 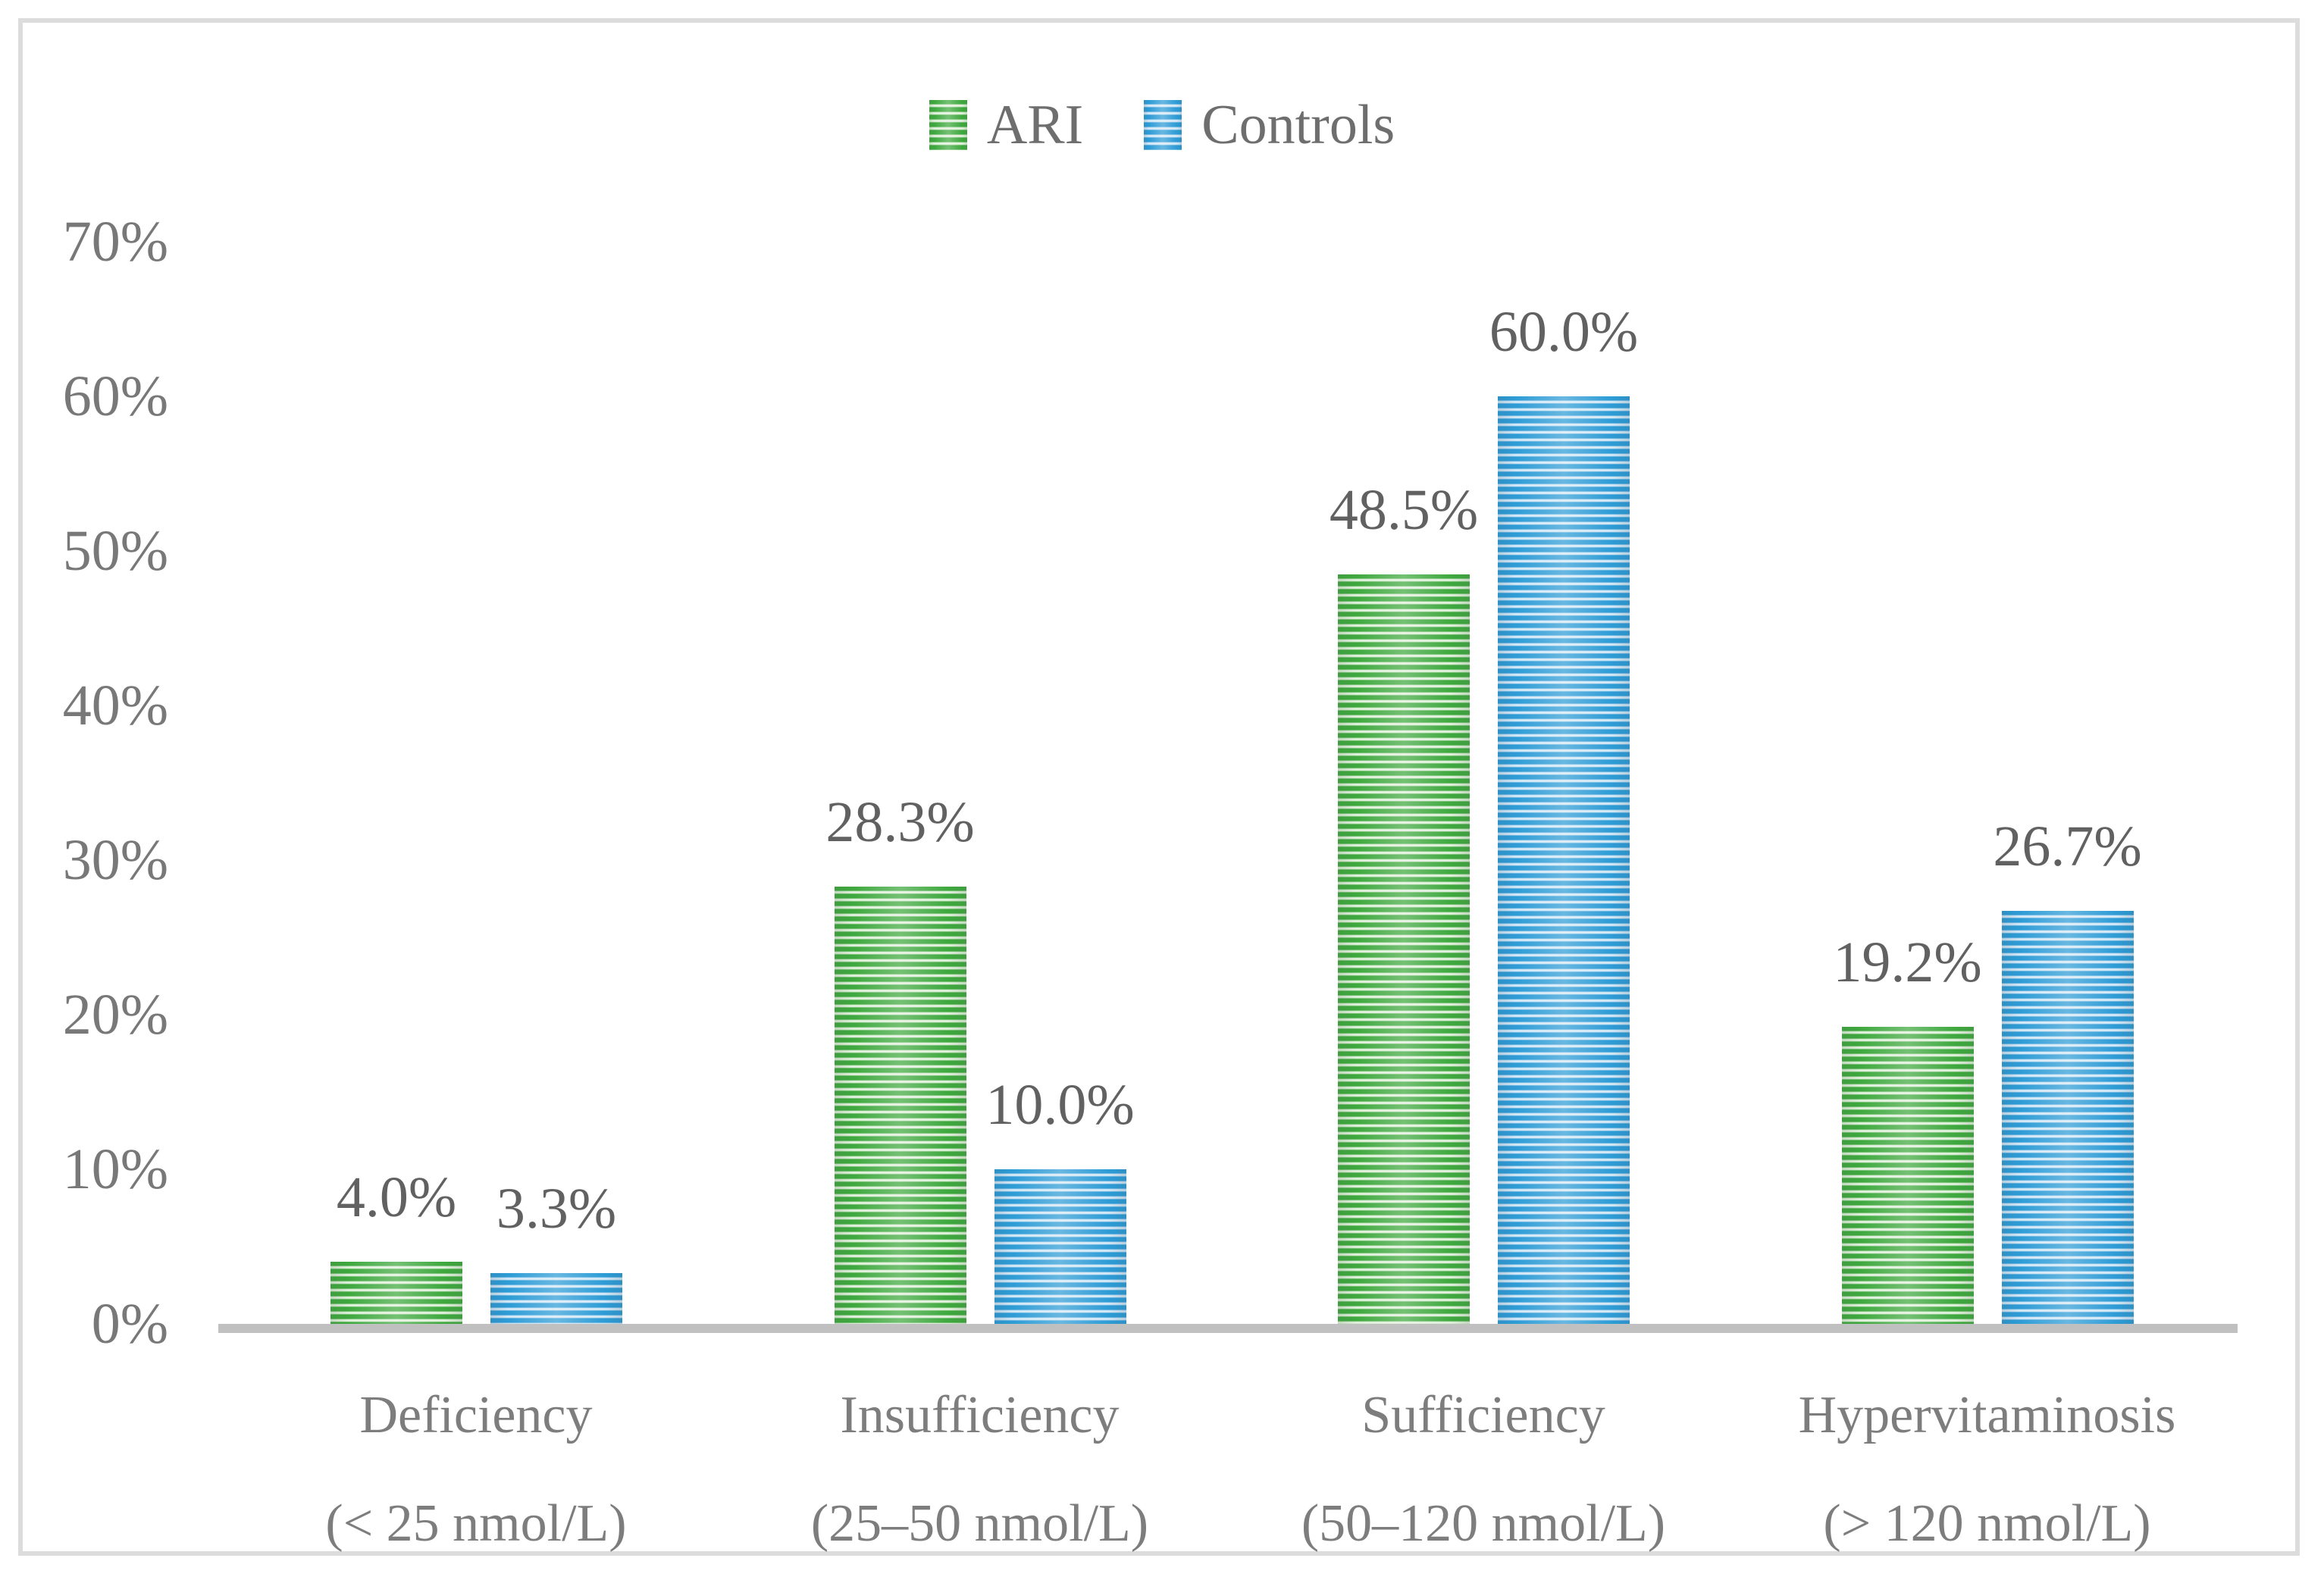 What do you see at coordinates (396, 1293) in the screenshot?
I see `bar-ari-deficiency` at bounding box center [396, 1293].